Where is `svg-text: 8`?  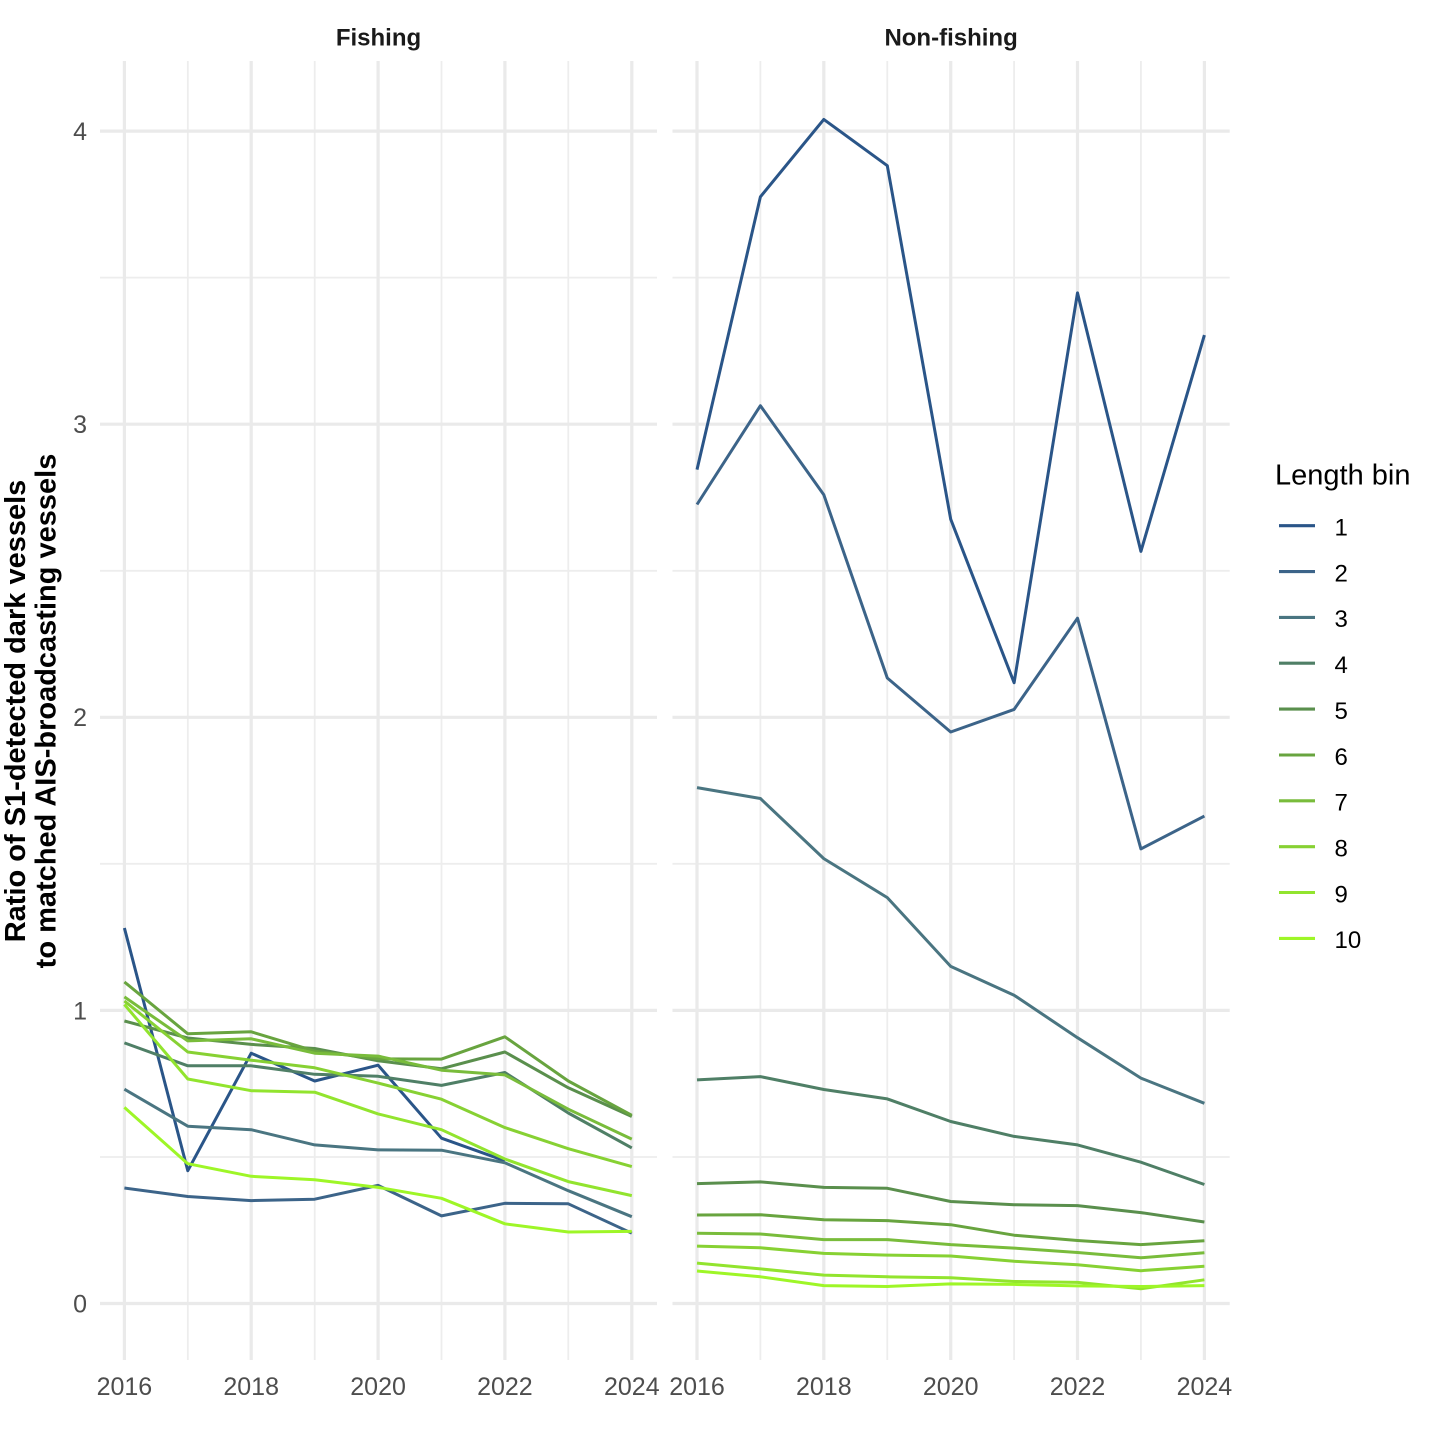 svg-text: 8 is located at coordinates (1341, 849).